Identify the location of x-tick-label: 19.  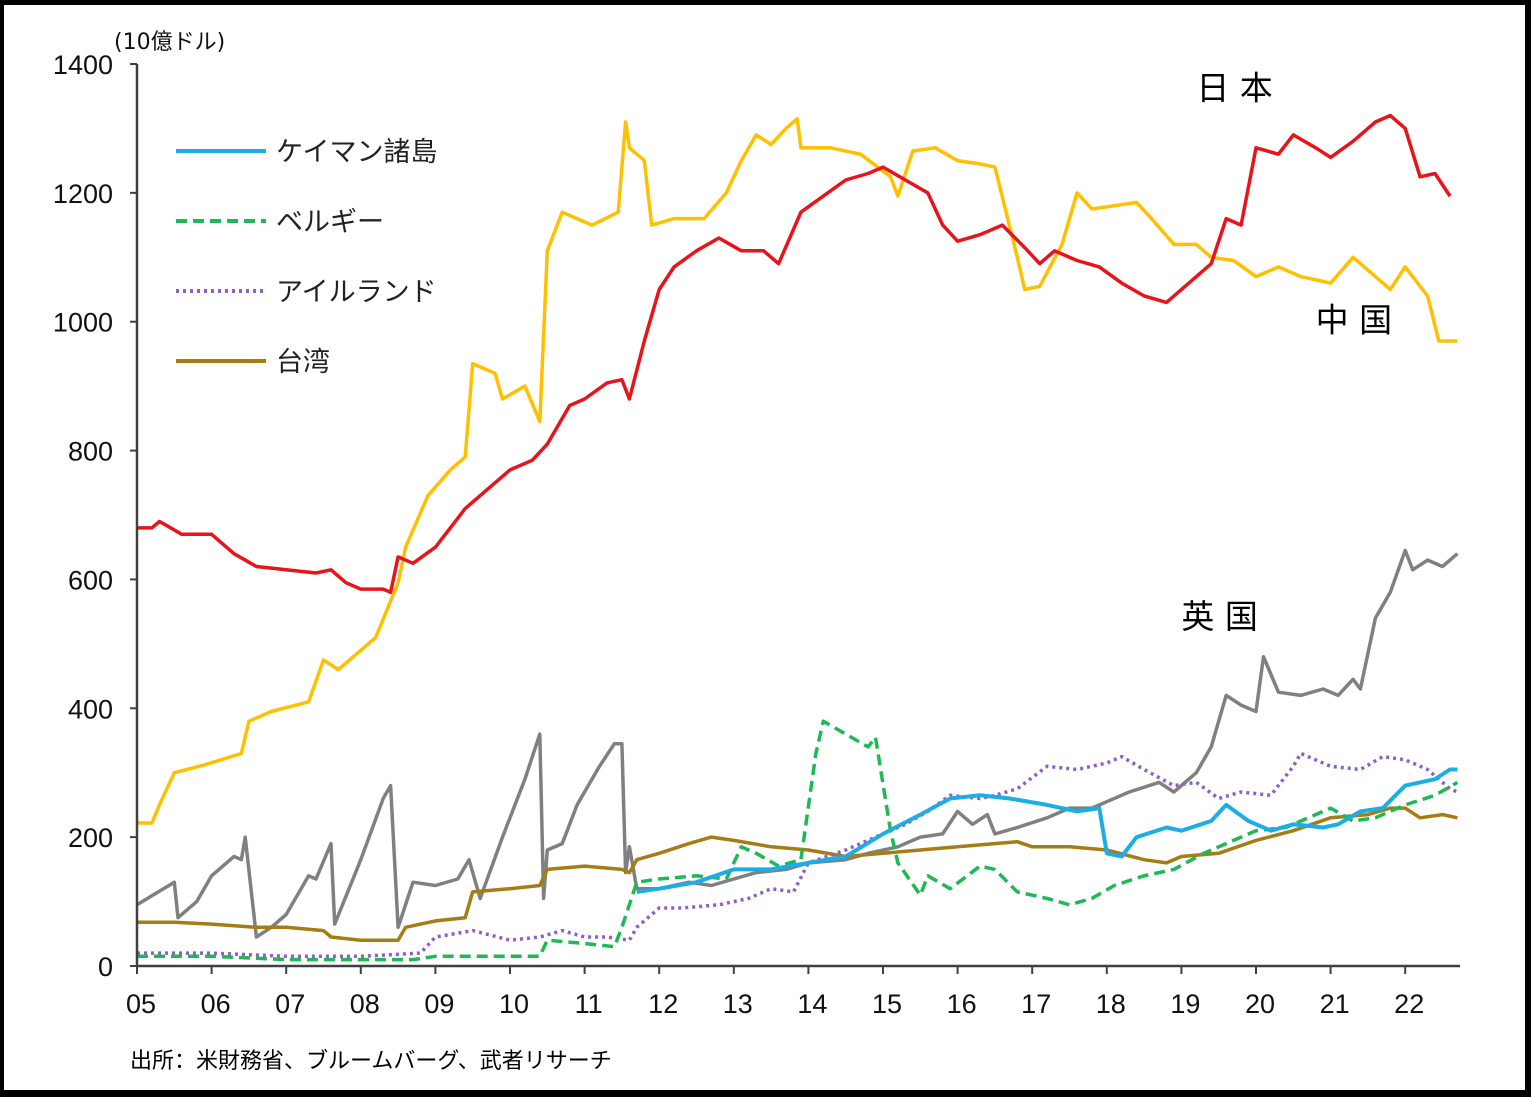
(1185, 1004).